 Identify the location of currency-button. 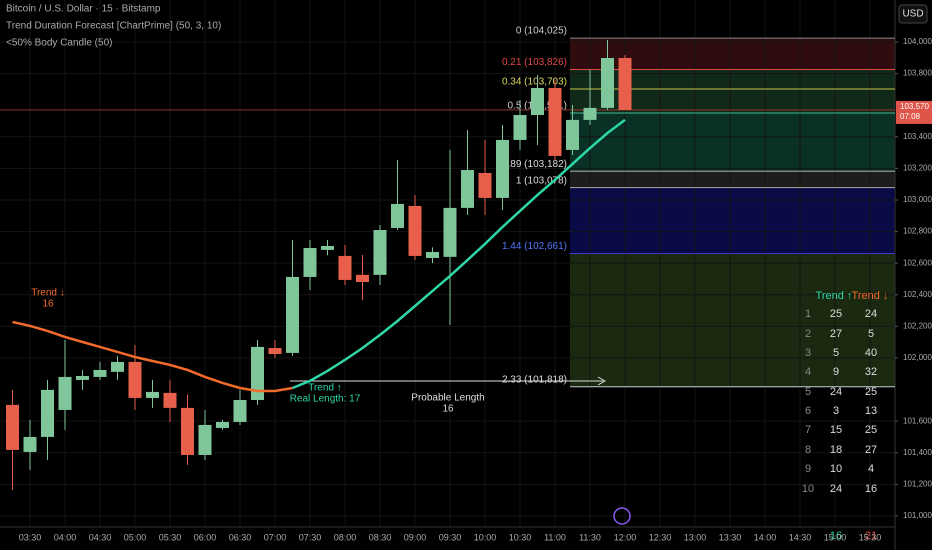
(913, 14).